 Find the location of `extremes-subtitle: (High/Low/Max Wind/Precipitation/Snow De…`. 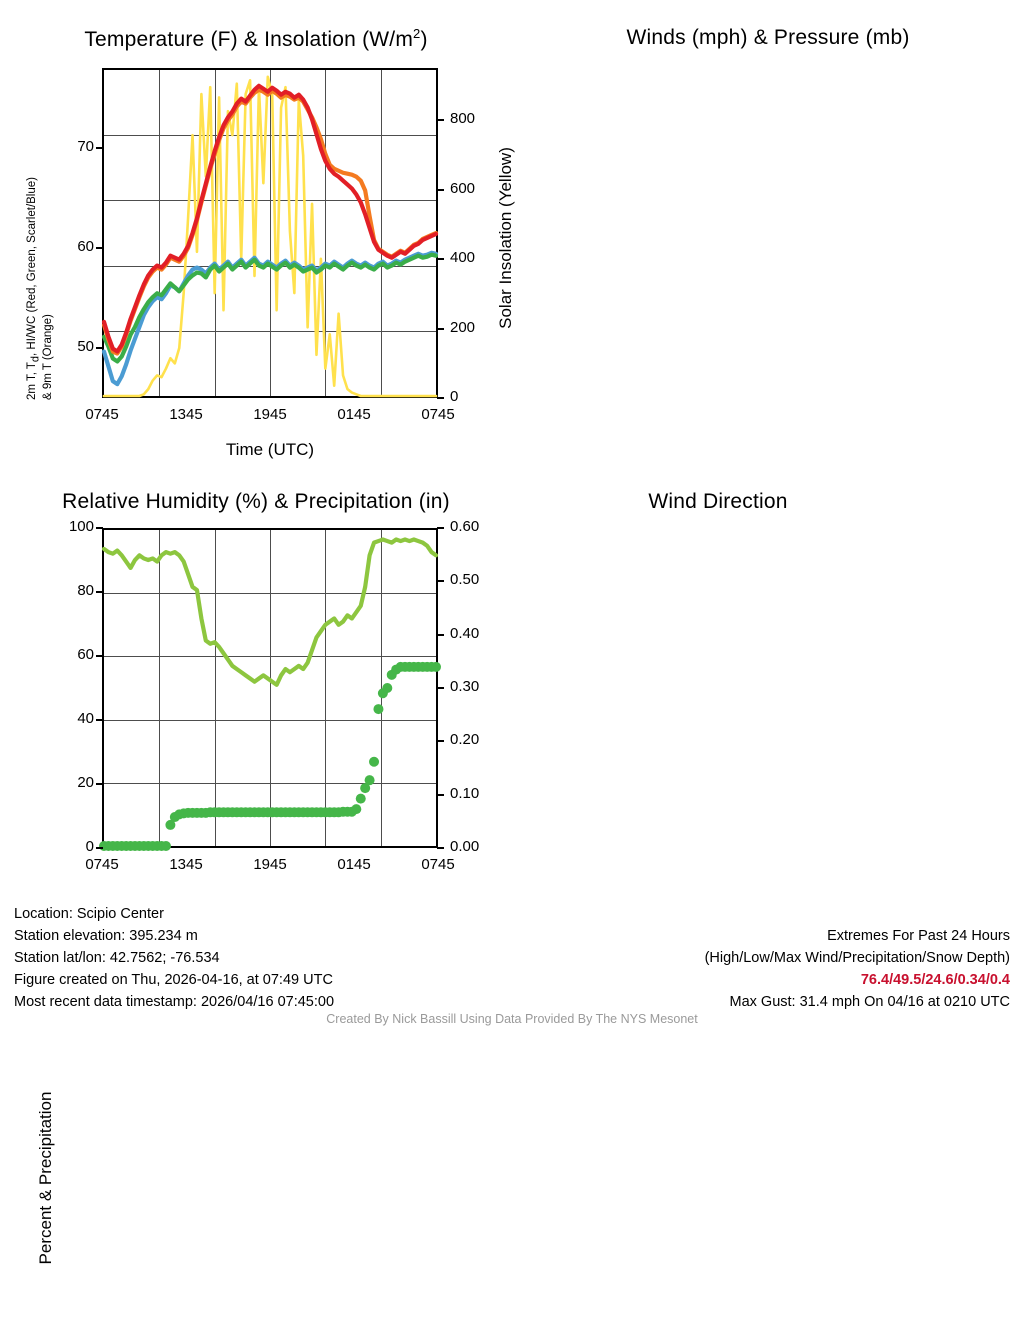

extremes-subtitle: (High/Low/Max Wind/Precipitation/Snow De… is located at coordinates (857, 958).